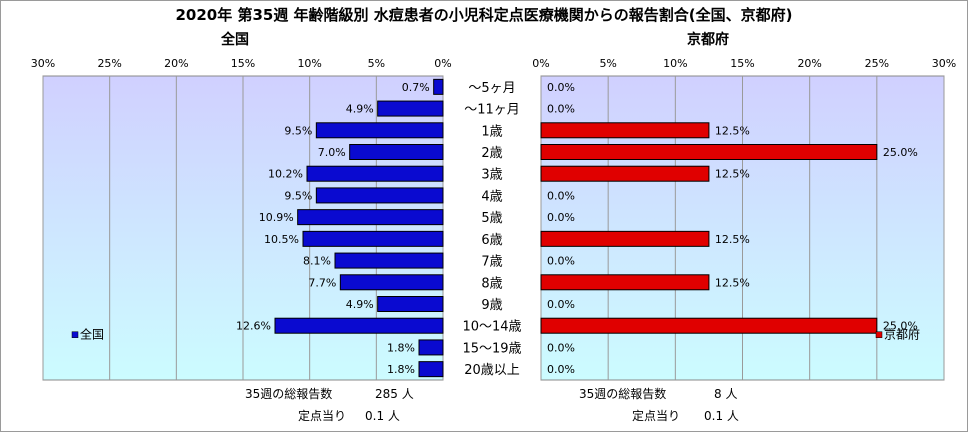 This screenshot has width=968, height=432. I want to click on right-x-tick-label: 30%, so click(944, 63).